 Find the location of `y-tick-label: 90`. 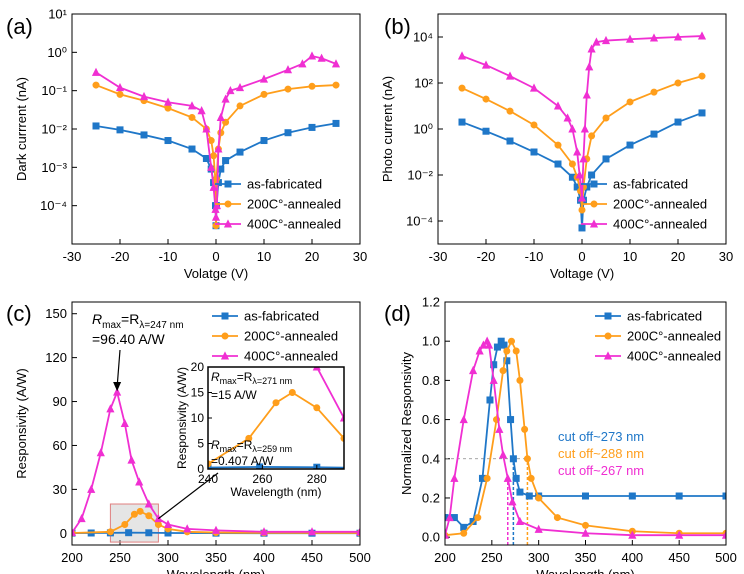

y-tick-label: 90 is located at coordinates (60, 401).